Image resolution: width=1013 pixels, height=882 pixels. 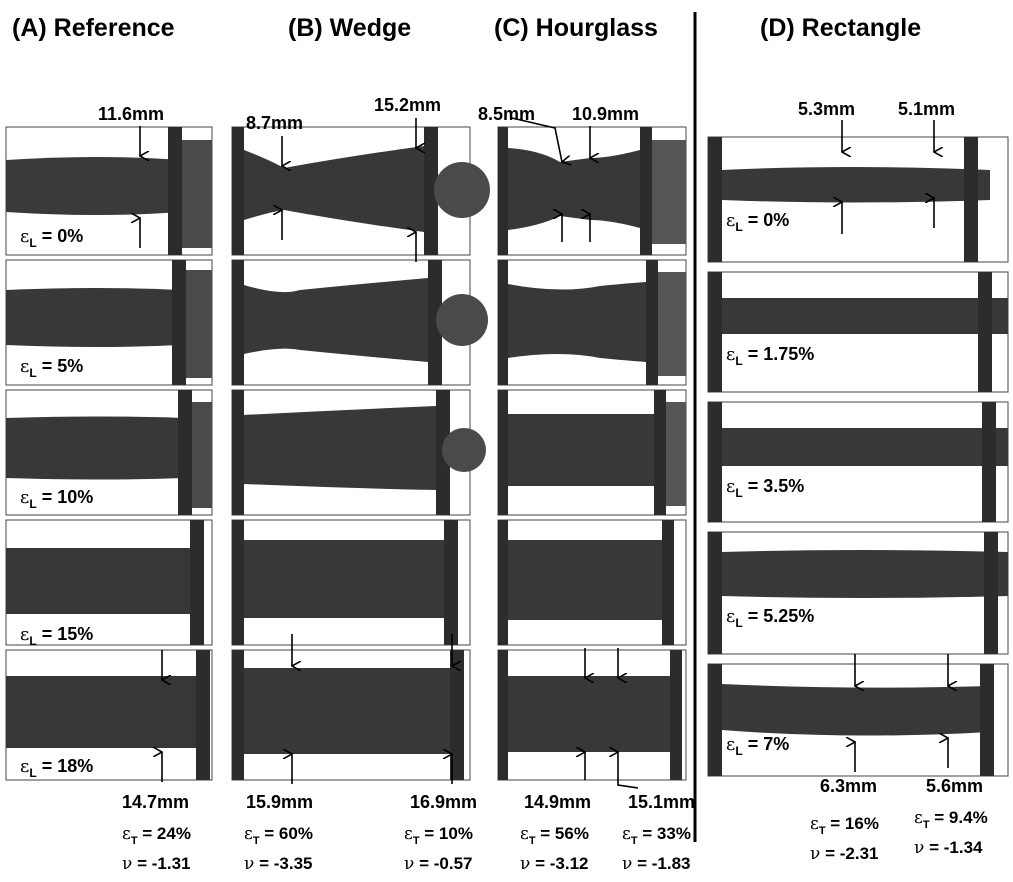 I want to click on arrow-c2-bottom-up, so click(x=628, y=770).